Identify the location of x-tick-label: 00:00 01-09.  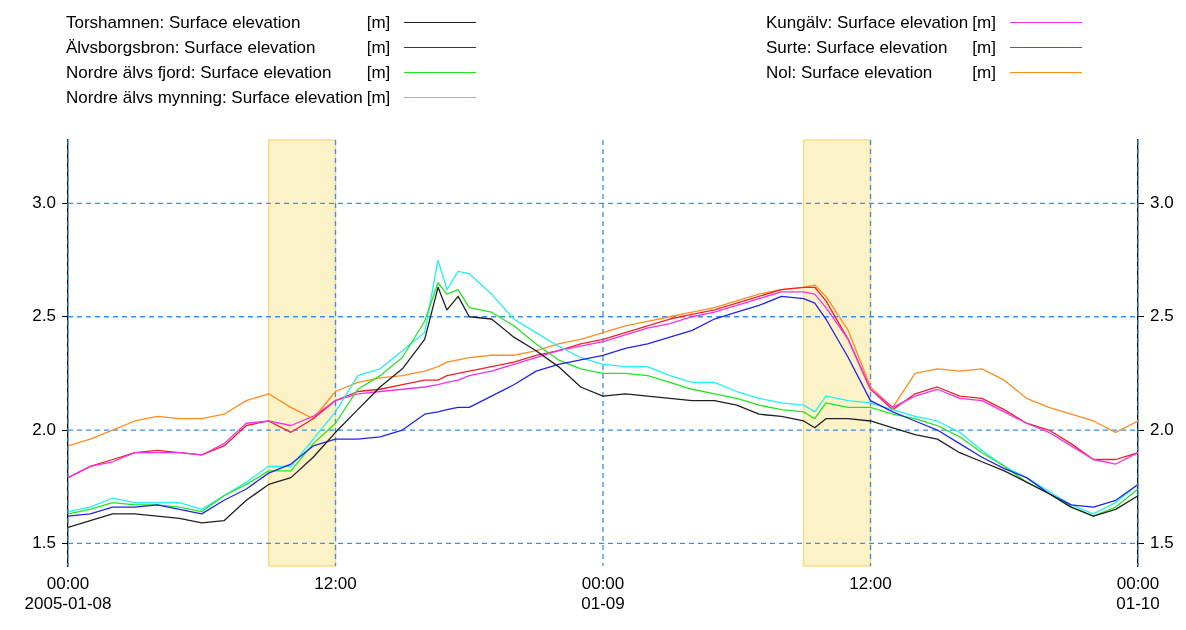
(603, 593).